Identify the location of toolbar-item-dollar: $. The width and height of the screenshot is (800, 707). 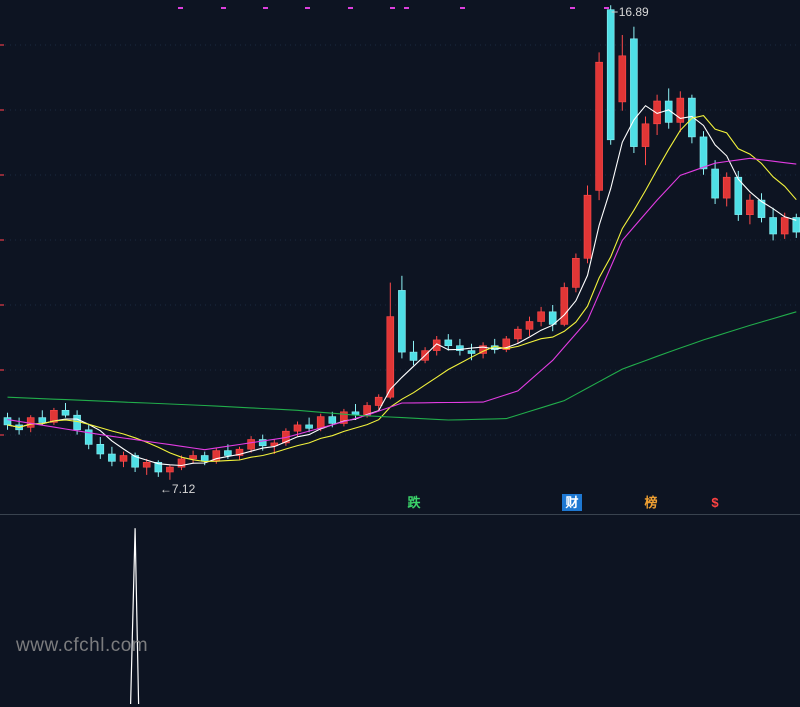
(715, 502).